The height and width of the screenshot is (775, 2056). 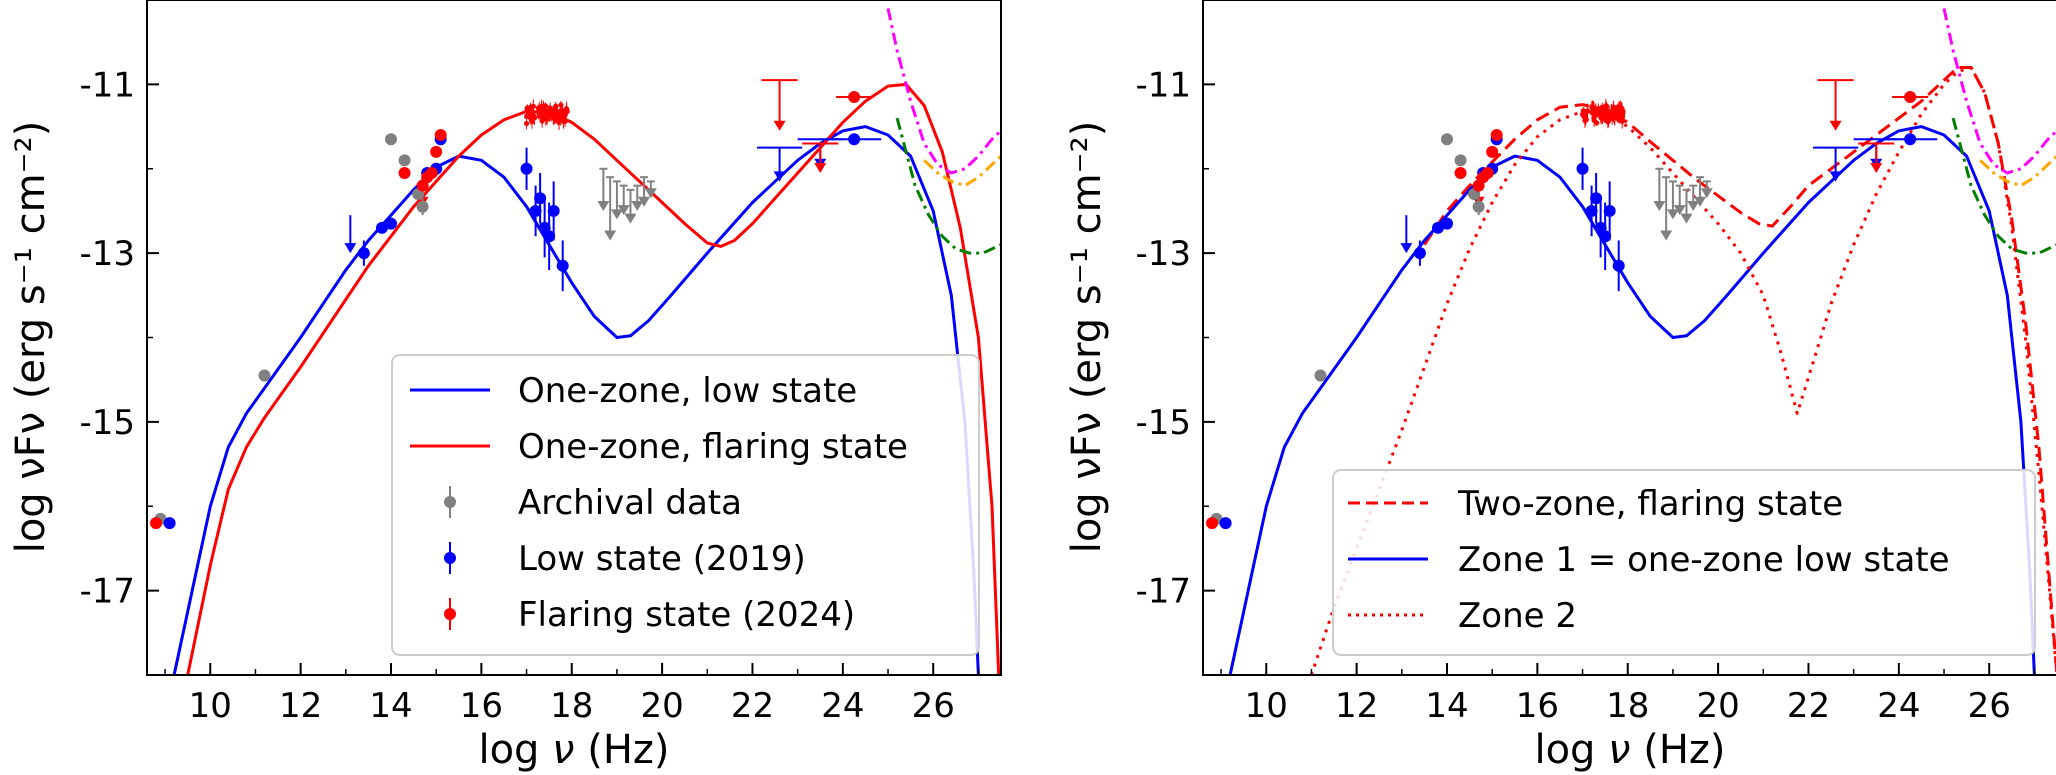 I want to click on left-ytick-label: -11, so click(x=107, y=85).